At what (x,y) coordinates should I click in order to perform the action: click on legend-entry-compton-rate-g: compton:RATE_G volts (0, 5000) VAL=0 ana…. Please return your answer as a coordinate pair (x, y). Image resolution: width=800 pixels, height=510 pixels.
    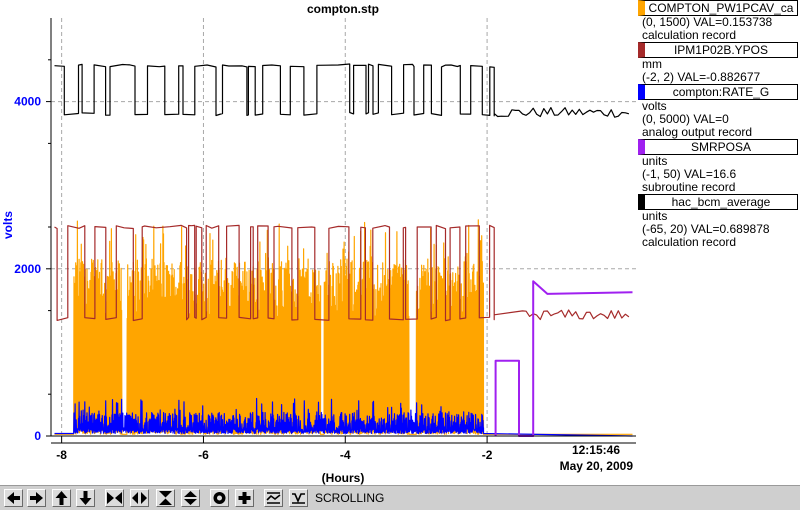
    Looking at the image, I should click on (719, 111).